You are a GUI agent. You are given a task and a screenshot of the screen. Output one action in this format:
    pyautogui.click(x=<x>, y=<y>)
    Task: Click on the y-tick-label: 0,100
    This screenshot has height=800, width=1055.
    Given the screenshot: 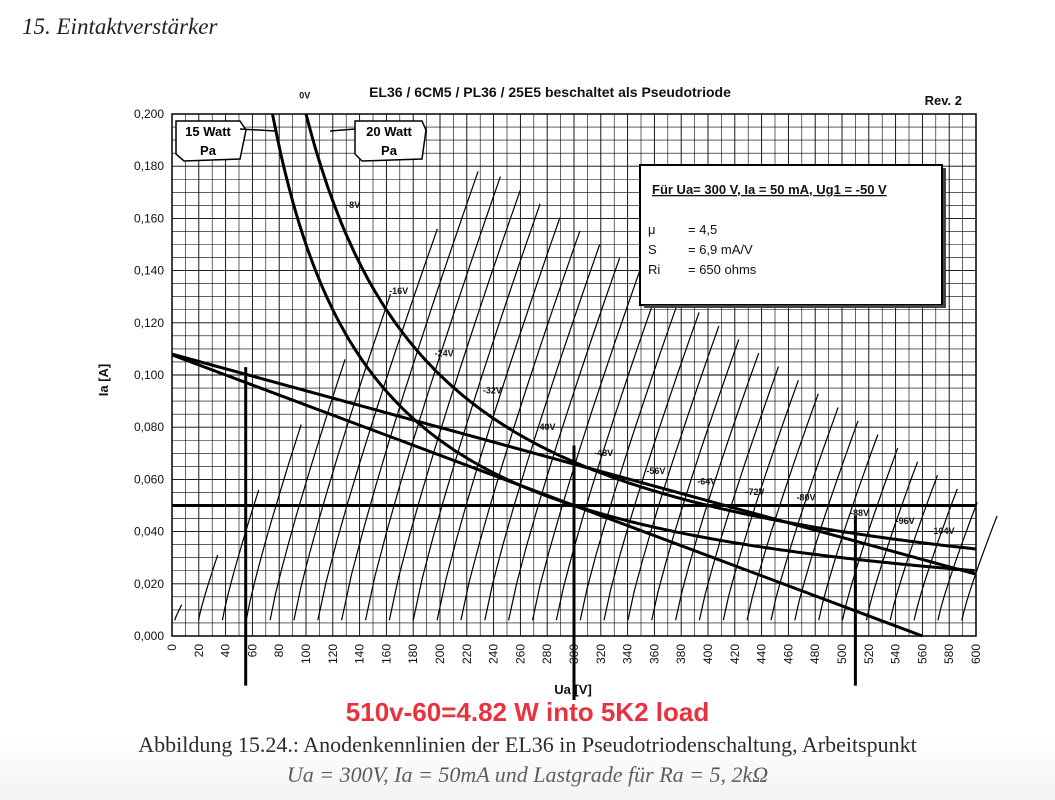 What is the action you would take?
    pyautogui.click(x=149, y=375)
    